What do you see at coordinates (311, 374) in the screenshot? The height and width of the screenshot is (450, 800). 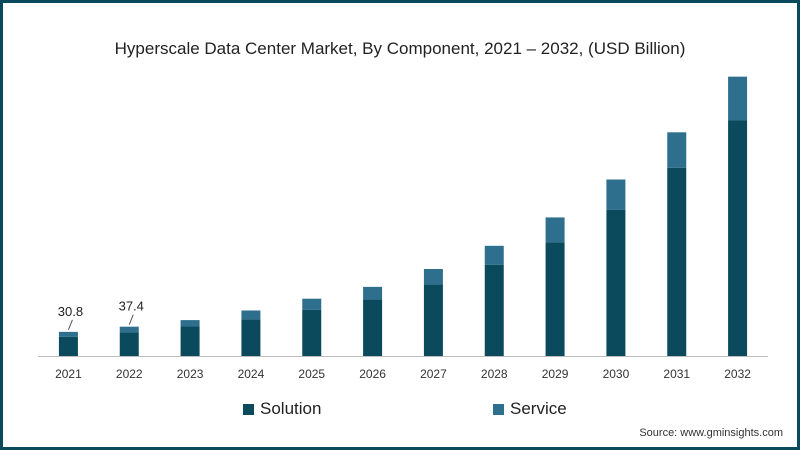 I see `x-tick-label-2025: 2025` at bounding box center [311, 374].